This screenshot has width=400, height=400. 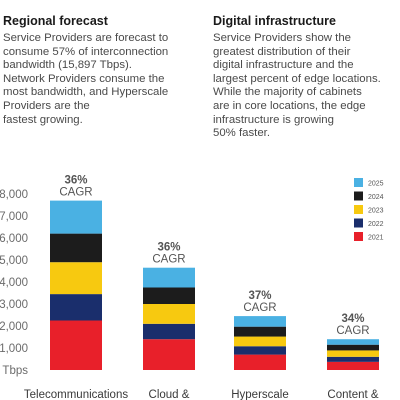 I want to click on y-tick-label: 4,000, so click(x=14, y=283).